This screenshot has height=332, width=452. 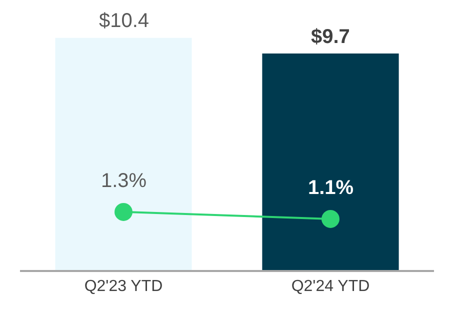 What do you see at coordinates (331, 188) in the screenshot?
I see `data-label: 1.1%` at bounding box center [331, 188].